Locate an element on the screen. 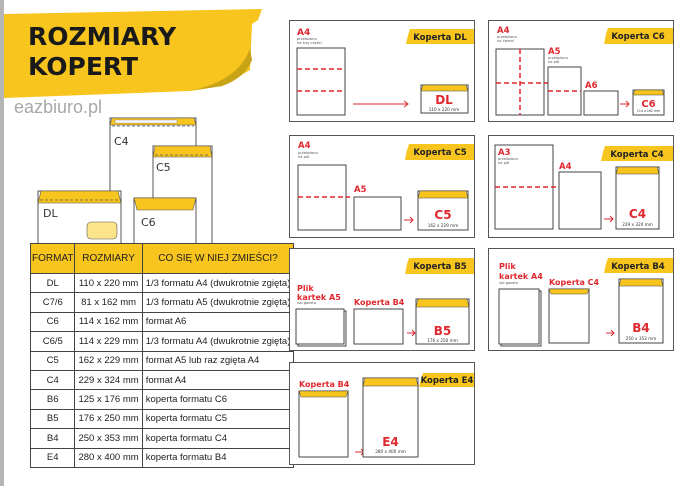  source-note: na trzy części is located at coordinates (309, 43).